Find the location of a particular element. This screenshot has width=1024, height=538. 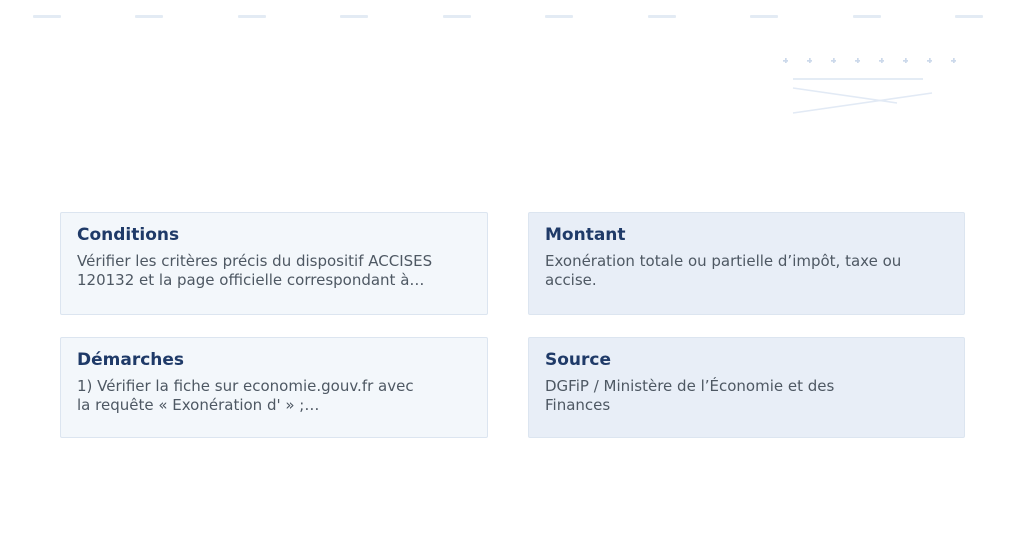

top-dash-row is located at coordinates (508, 16).